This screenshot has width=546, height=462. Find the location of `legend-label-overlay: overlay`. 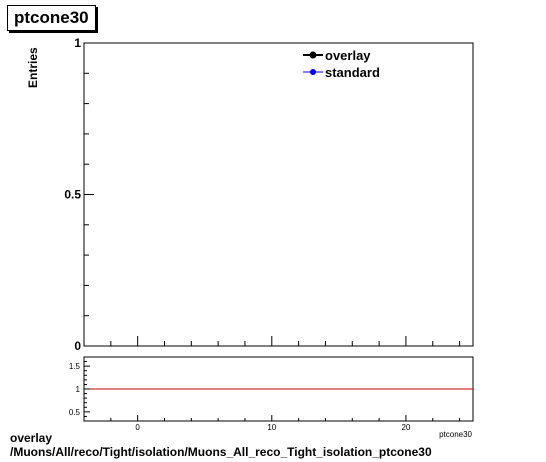

legend-label-overlay: overlay is located at coordinates (348, 55).